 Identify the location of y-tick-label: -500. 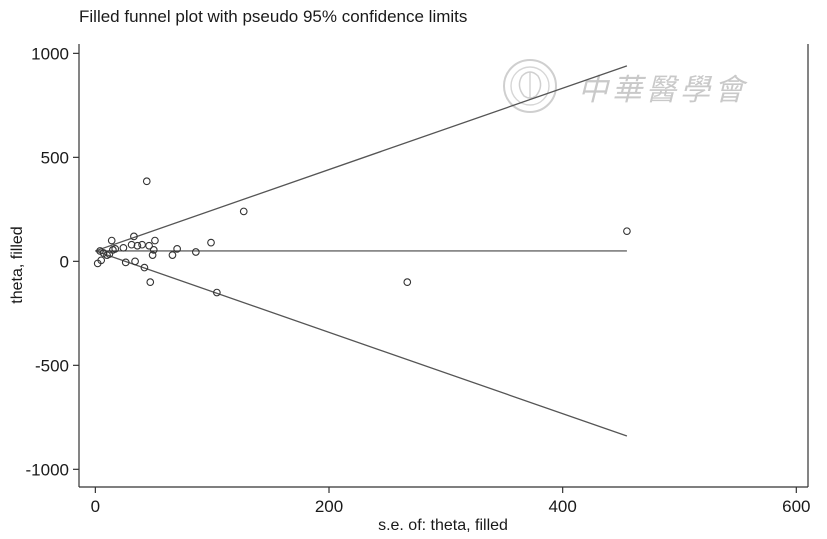
(52, 365).